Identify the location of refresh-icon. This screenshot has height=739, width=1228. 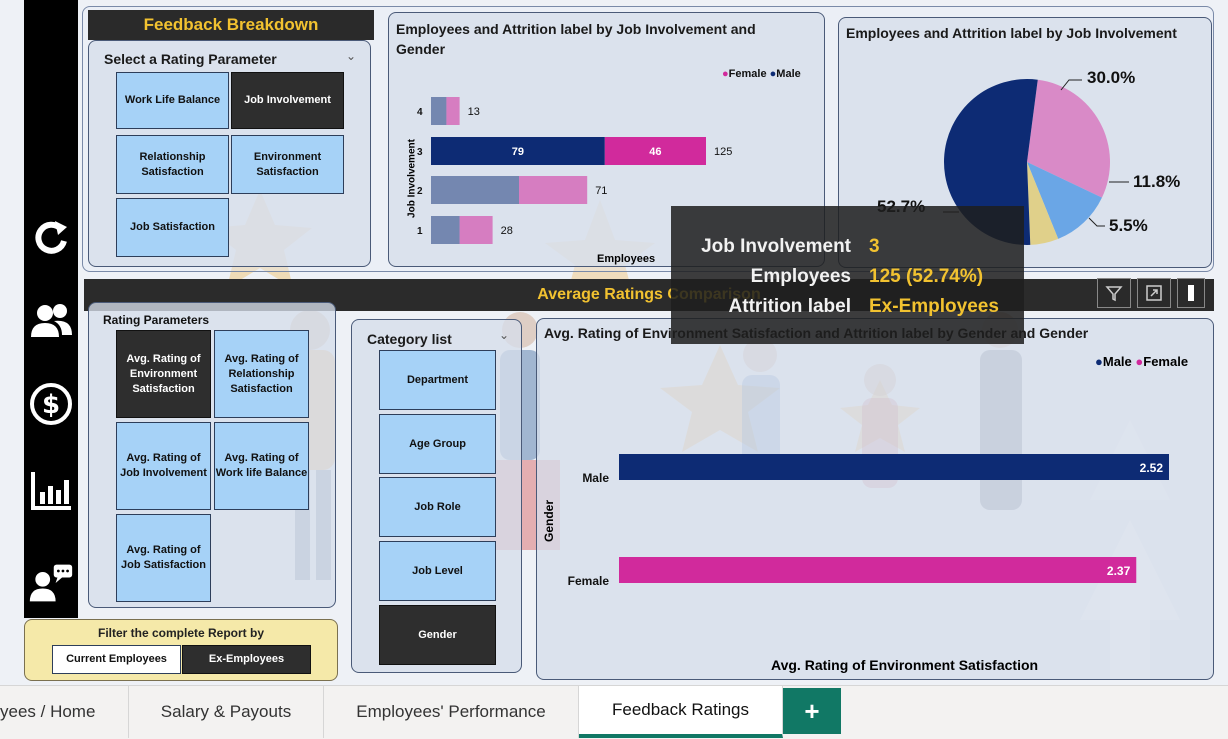
(51, 237).